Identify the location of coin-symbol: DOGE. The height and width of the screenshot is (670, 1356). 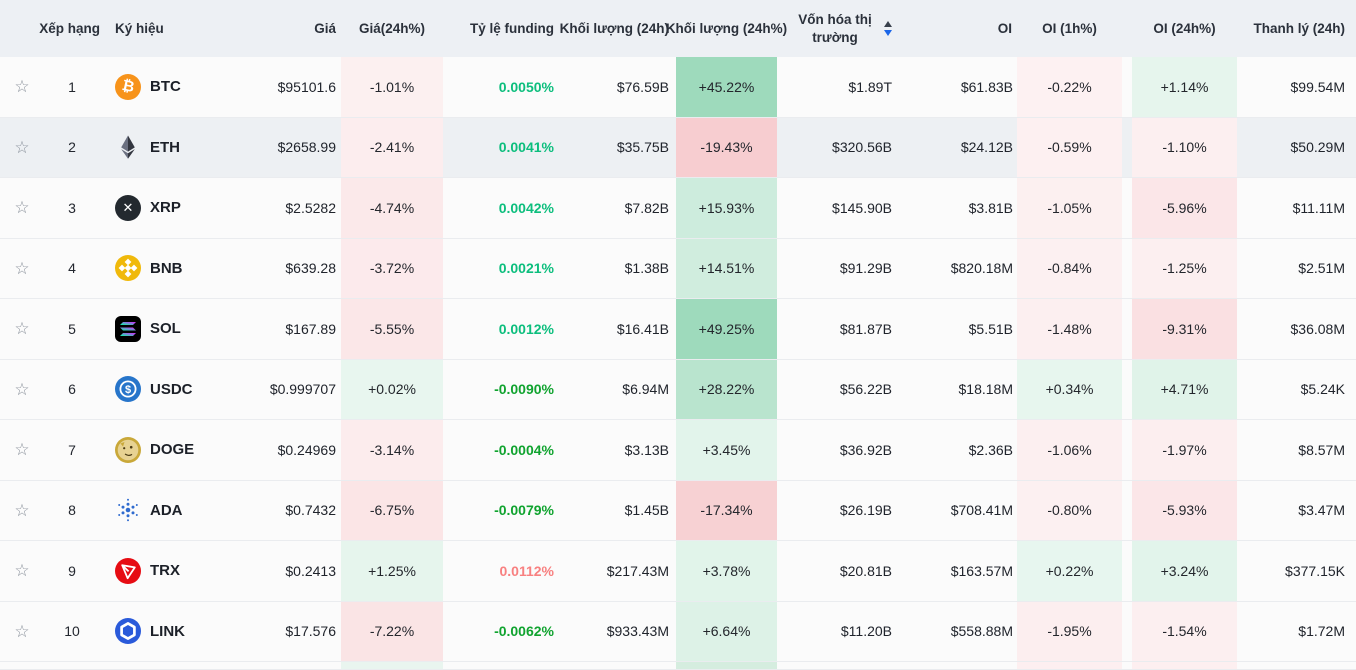
(170, 450).